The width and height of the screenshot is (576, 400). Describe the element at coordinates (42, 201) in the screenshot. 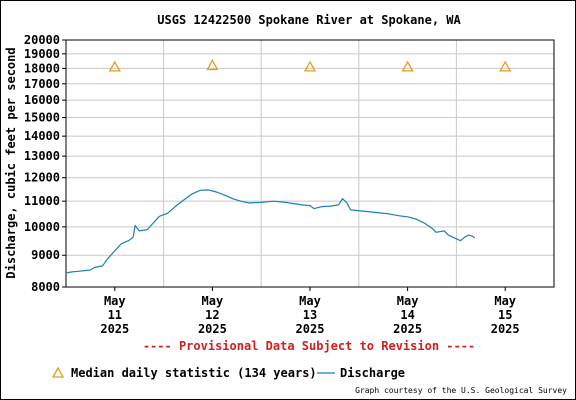

I see `y-tick-label: 11000` at that location.